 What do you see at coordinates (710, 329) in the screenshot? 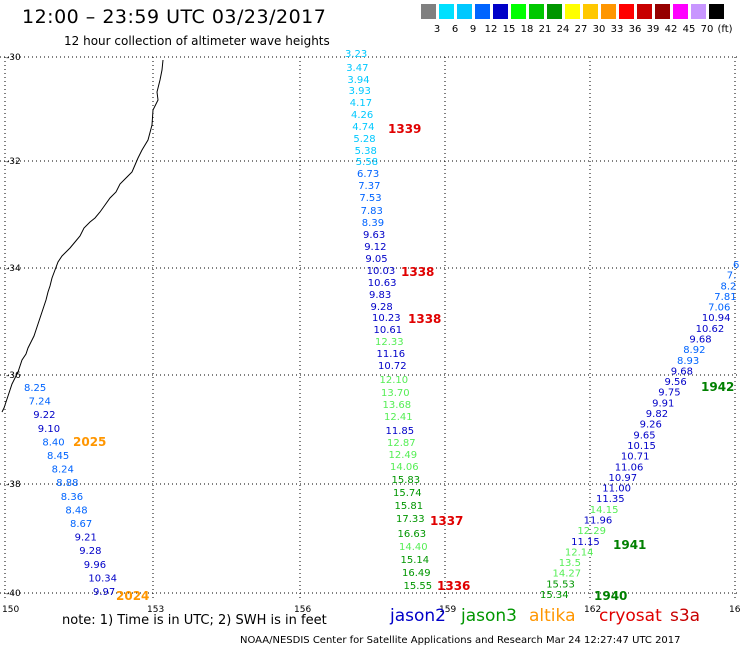
I see `swh-value: 10.62` at bounding box center [710, 329].